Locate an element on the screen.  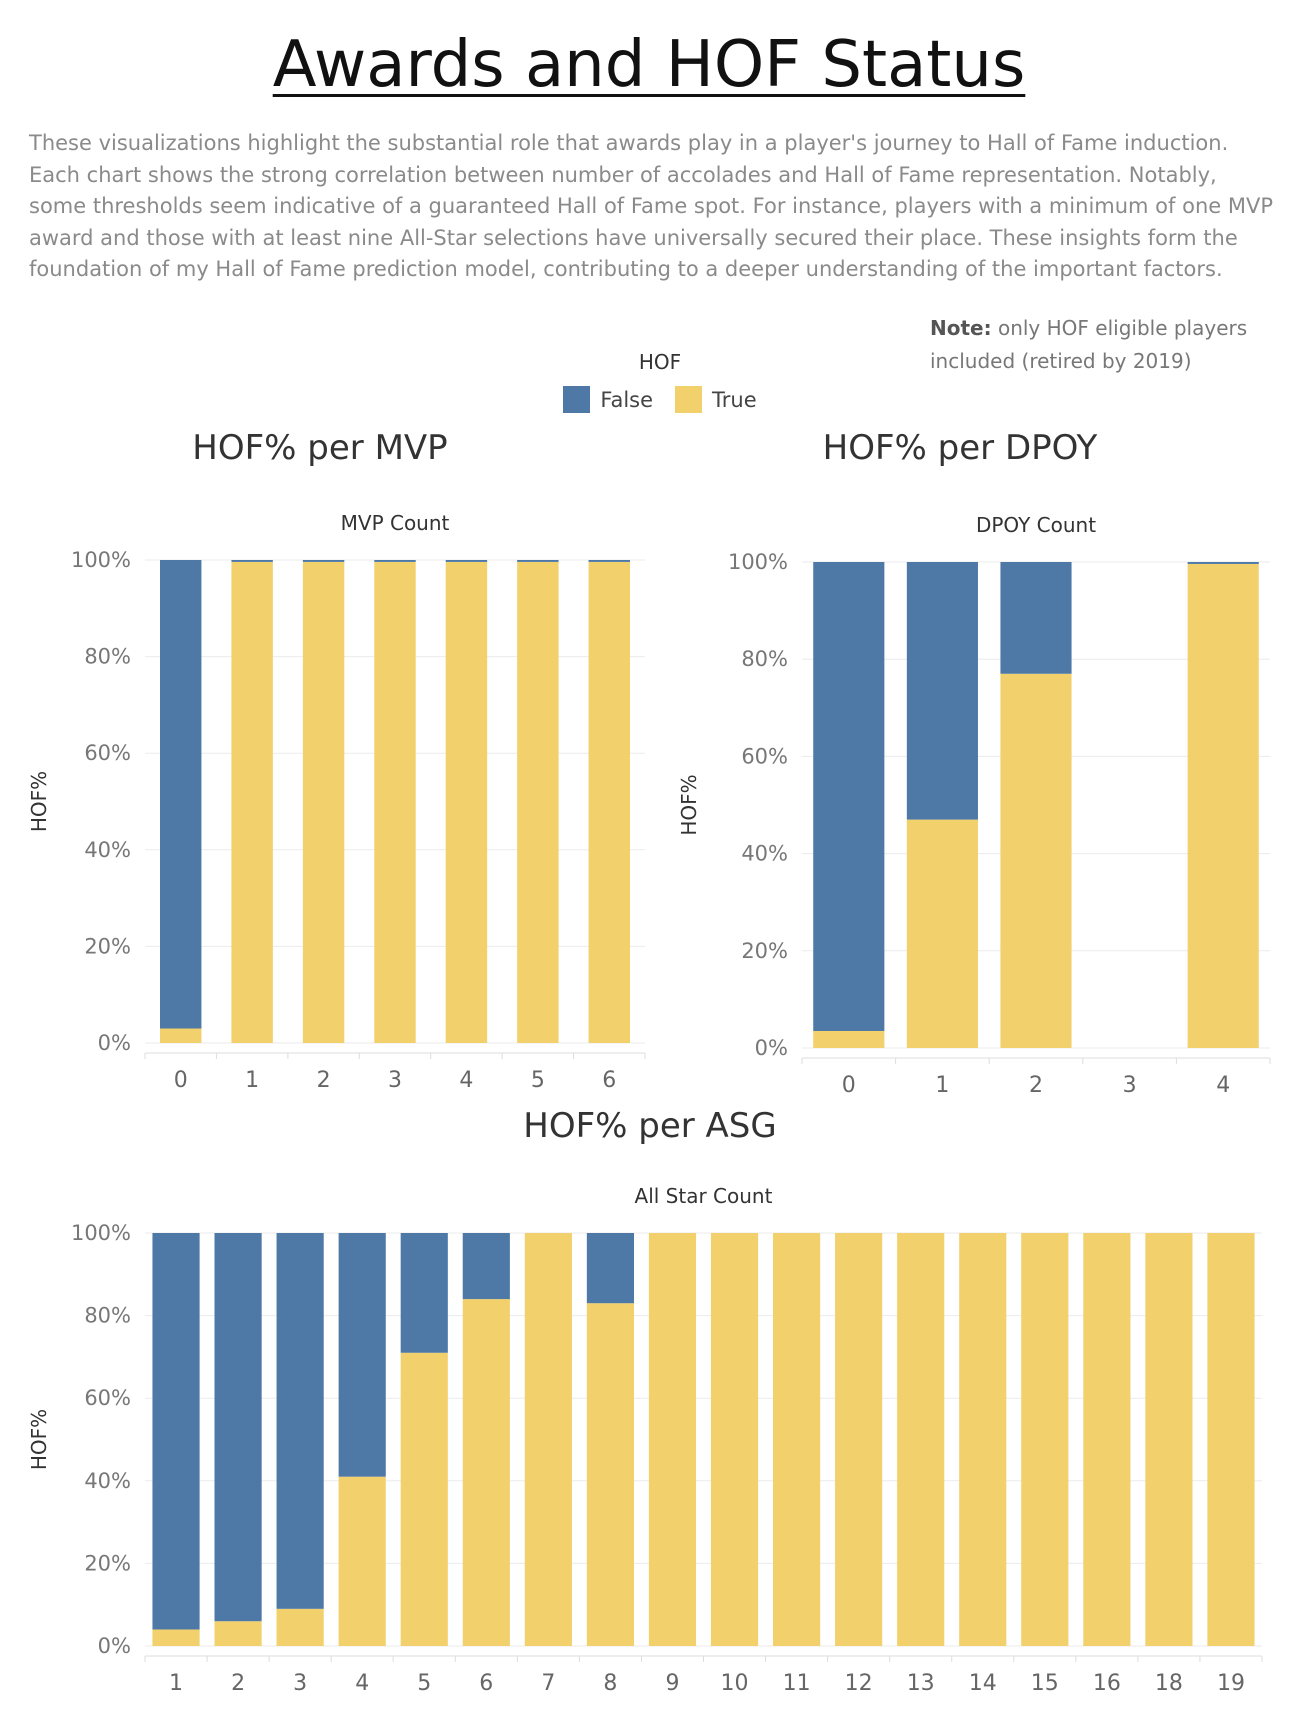
asg-y-tick-label: 80% is located at coordinates (107, 1316).